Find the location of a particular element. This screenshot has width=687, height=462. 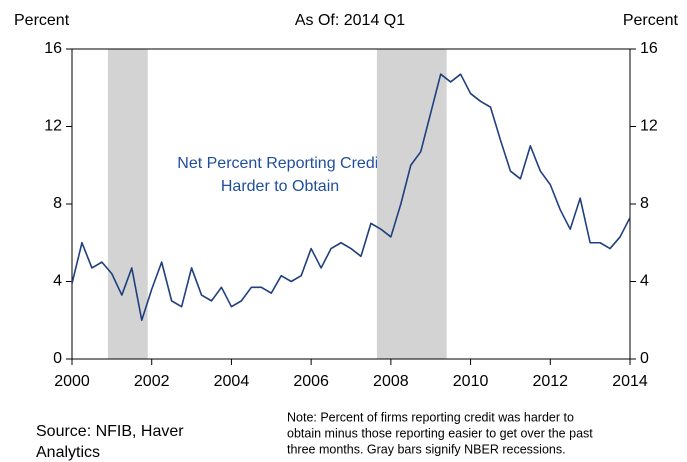

y-tick-label: 4 is located at coordinates (57, 281).